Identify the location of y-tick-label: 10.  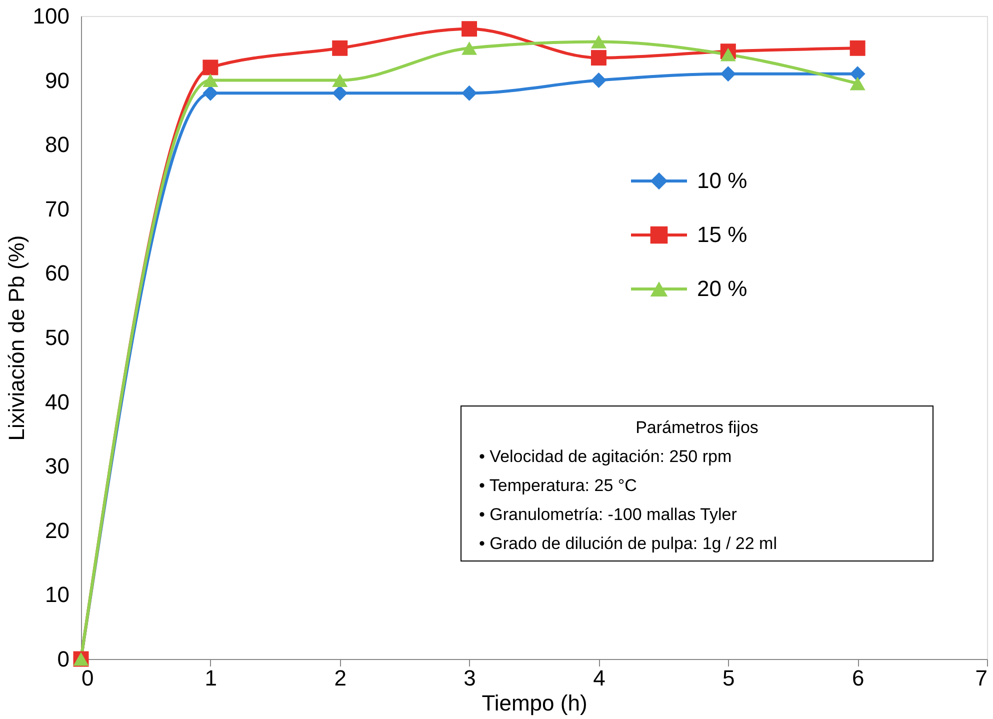
(57, 595).